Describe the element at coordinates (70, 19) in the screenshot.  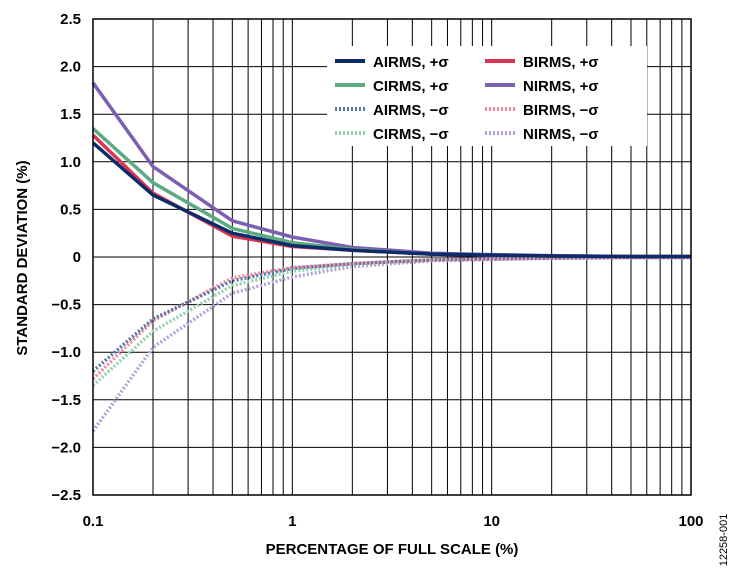
I see `y-tick-label: 2.5` at that location.